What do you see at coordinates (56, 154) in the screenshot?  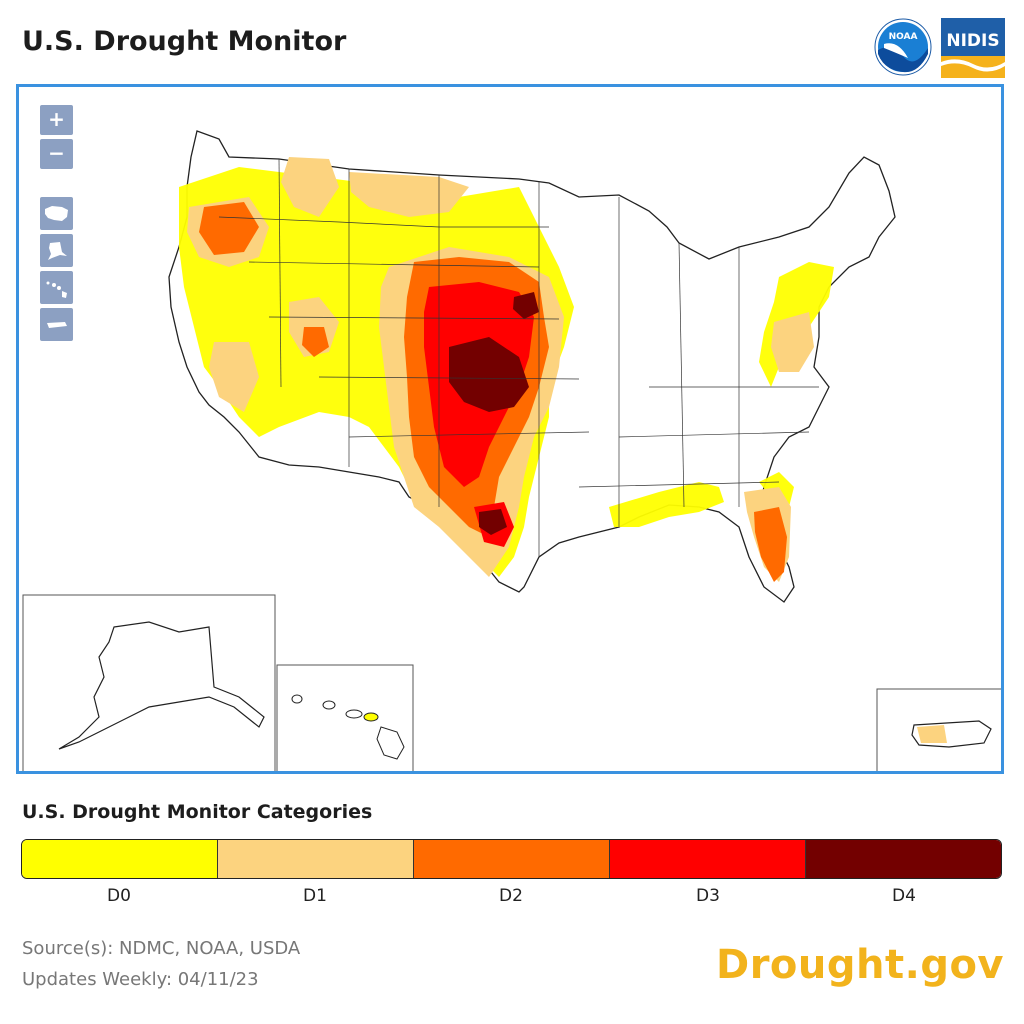 I see `zoom-out-button: −` at bounding box center [56, 154].